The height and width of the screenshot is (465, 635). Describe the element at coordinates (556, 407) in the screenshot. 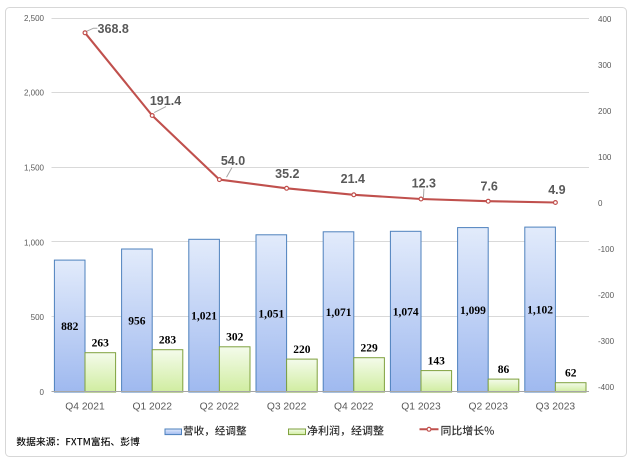

I see `svg-text: Q3 2023` at that location.